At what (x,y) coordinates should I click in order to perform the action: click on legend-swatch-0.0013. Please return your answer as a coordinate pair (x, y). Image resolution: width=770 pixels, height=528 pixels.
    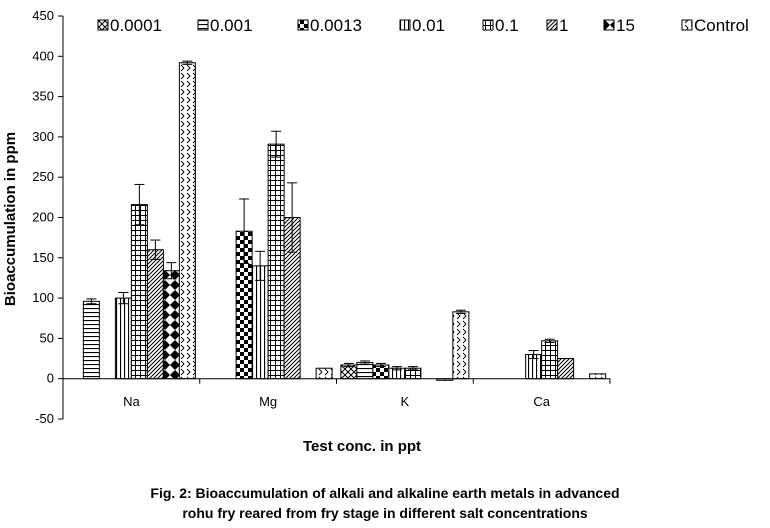
    Looking at the image, I should click on (303, 25).